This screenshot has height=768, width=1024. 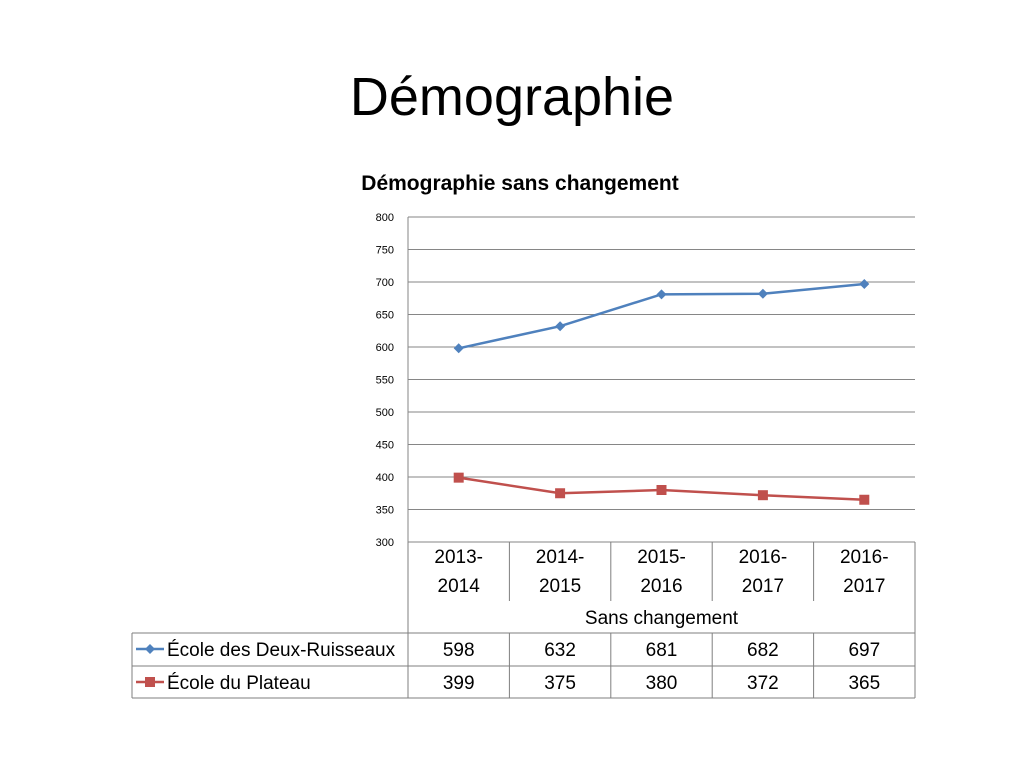 I want to click on data-table-value: 372, so click(x=763, y=683).